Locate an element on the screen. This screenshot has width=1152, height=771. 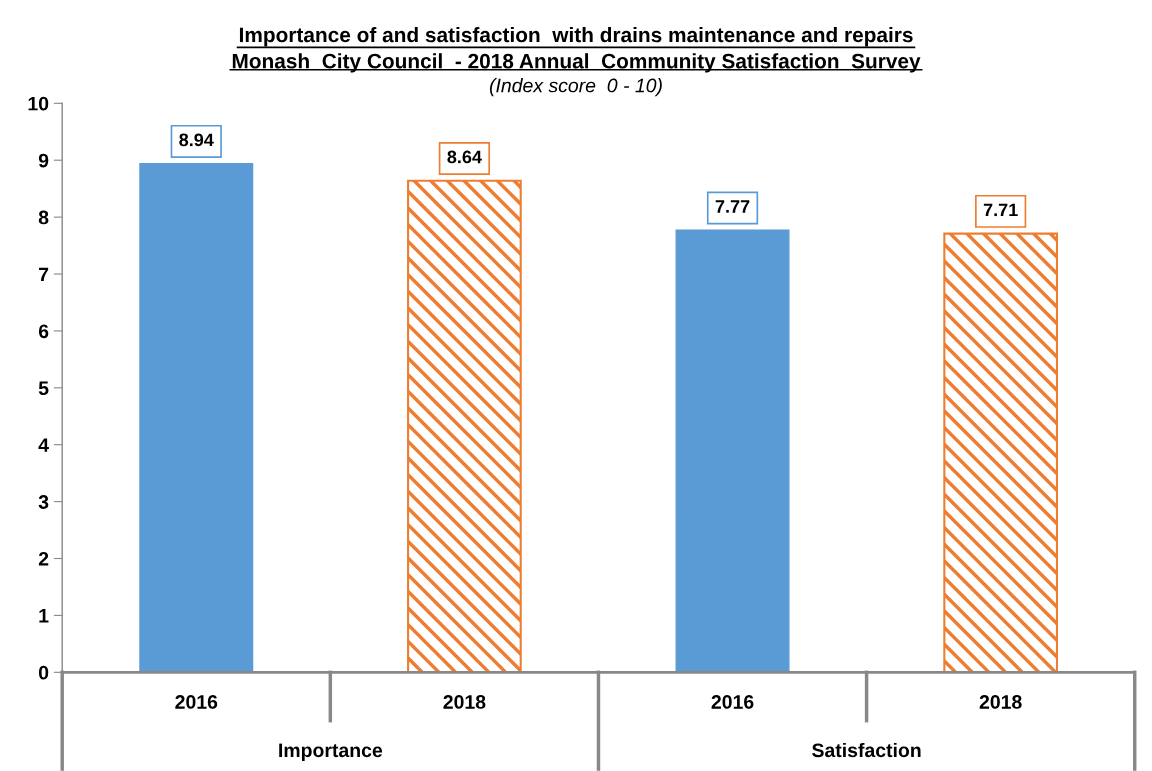
data-label: 8.64 is located at coordinates (464, 157).